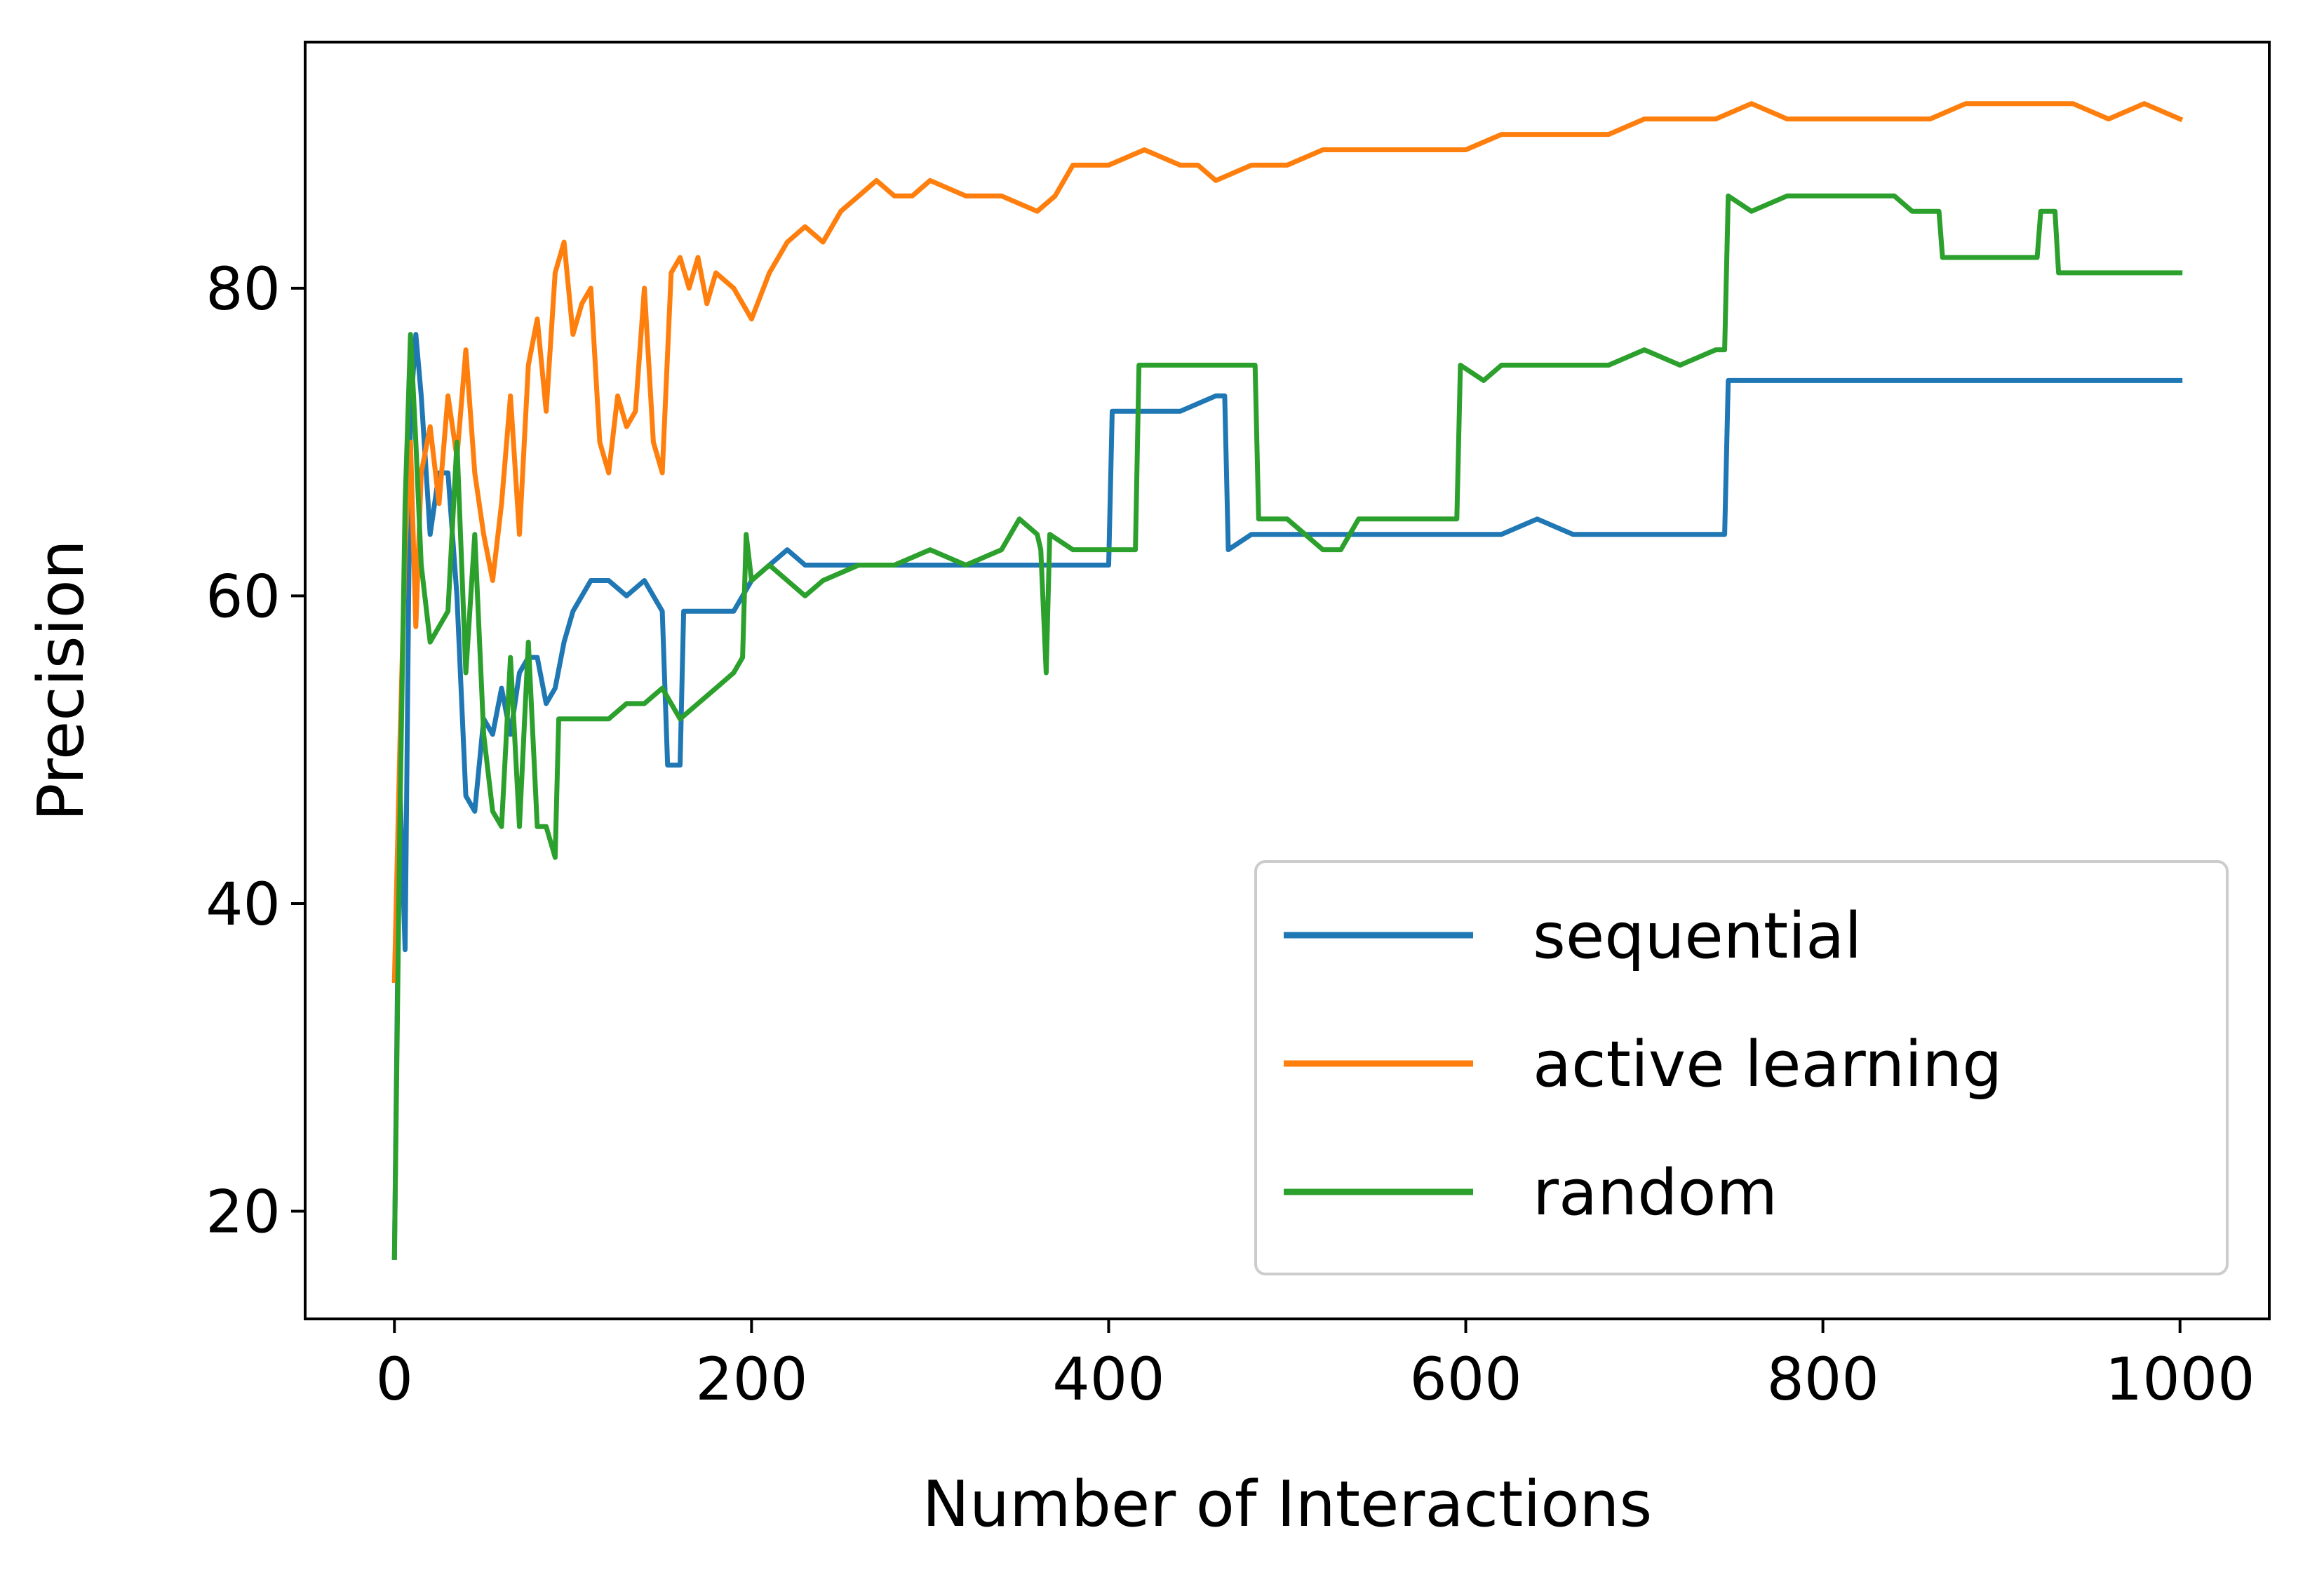 The height and width of the screenshot is (1589, 2324). What do you see at coordinates (1697, 936) in the screenshot?
I see `legend-label: sequential` at bounding box center [1697, 936].